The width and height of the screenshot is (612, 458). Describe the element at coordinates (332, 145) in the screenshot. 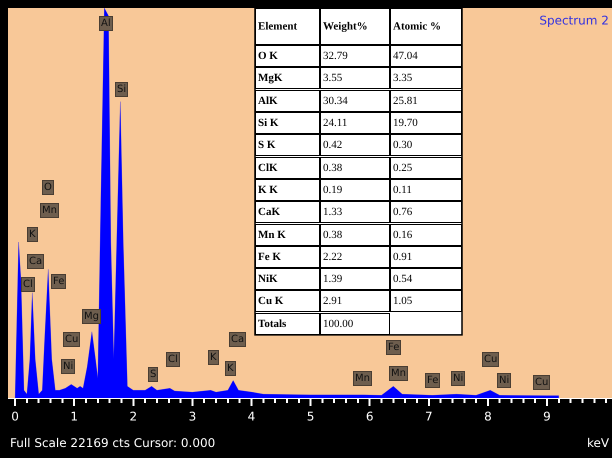

I see `annotation: 0.42` at that location.